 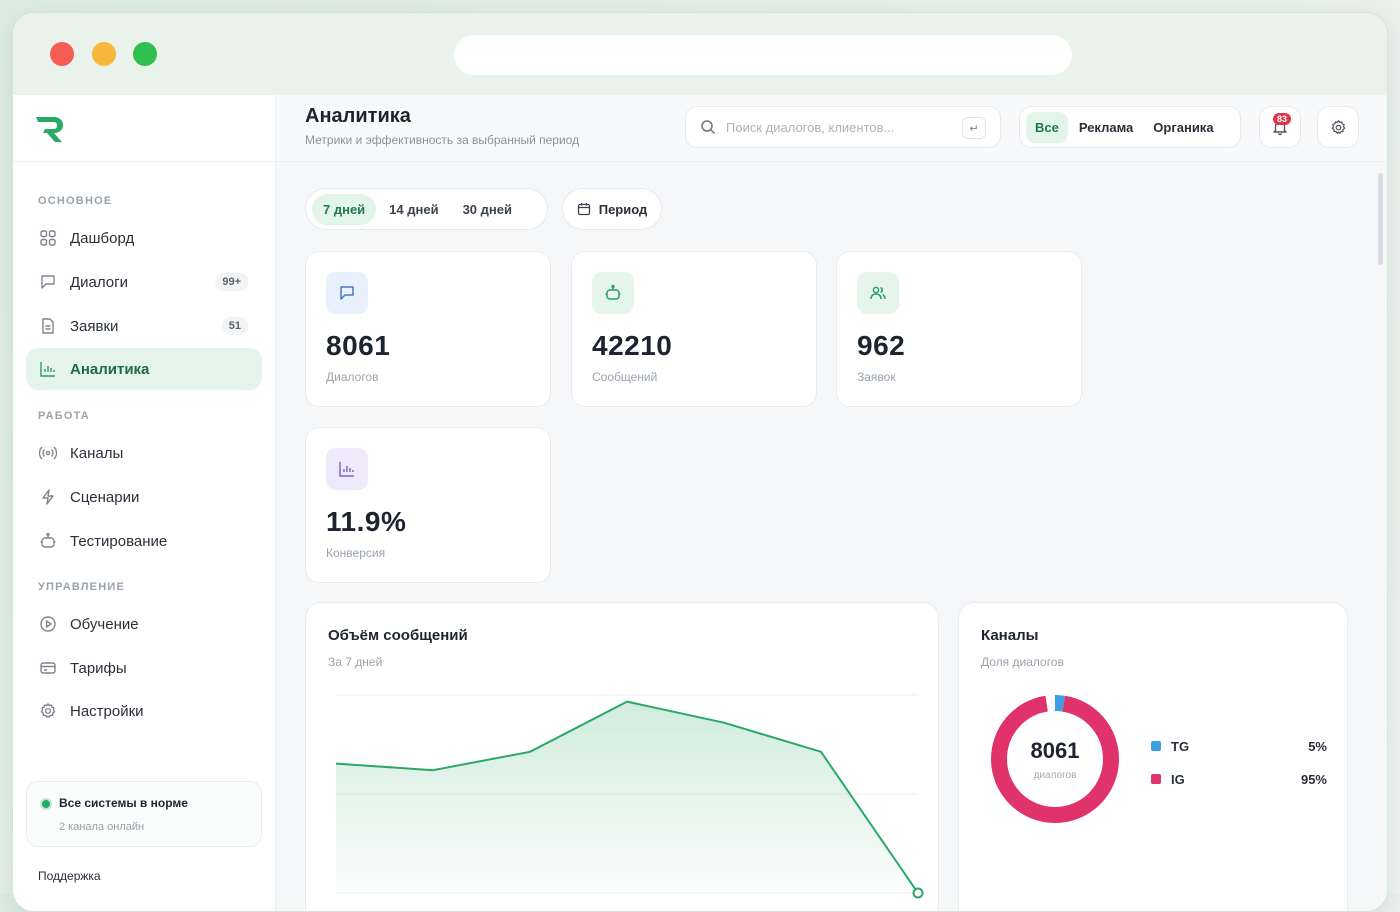 What do you see at coordinates (487, 209) in the screenshot?
I see `range-30-days: 30 дней` at bounding box center [487, 209].